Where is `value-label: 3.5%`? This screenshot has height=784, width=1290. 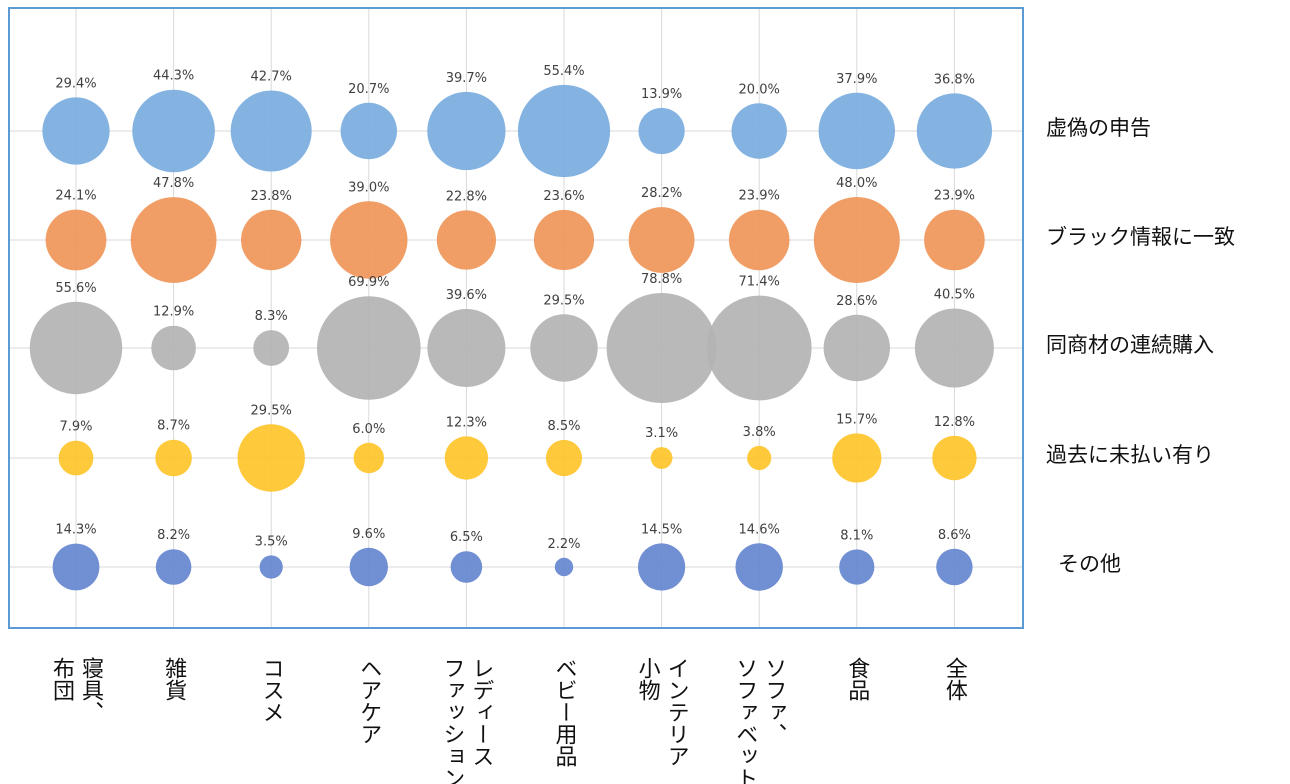
value-label: 3.5% is located at coordinates (271, 541).